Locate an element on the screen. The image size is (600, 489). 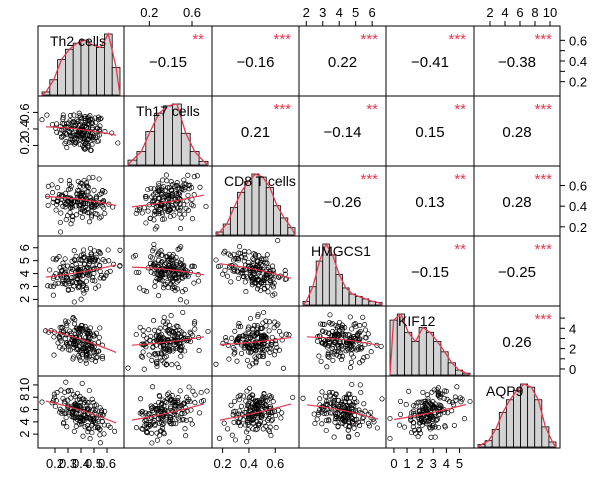
correlation-value-r0-c3: 0.22 is located at coordinates (342, 62).